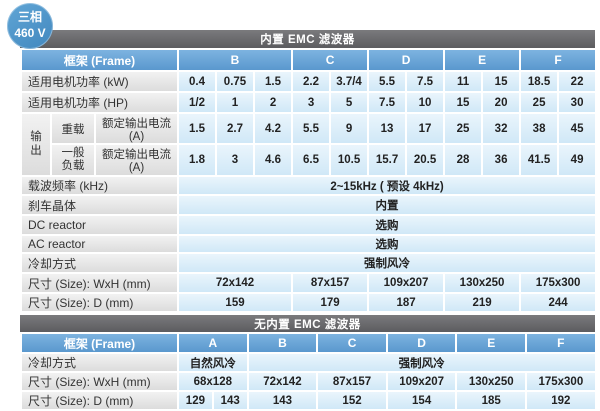  Describe the element at coordinates (539, 128) in the screenshot. I see `heavy-value: 38` at that location.